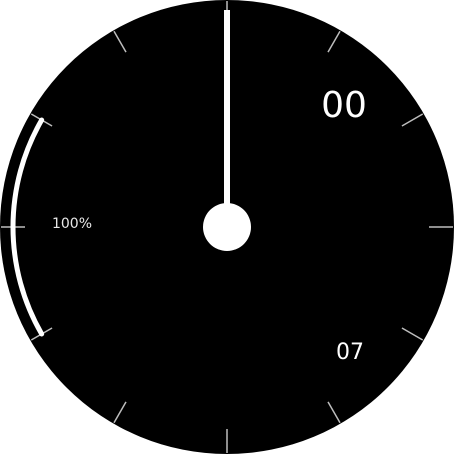 Image resolution: width=454 pixels, height=454 pixels. Describe the element at coordinates (72, 224) in the screenshot. I see `battery-percentage: 100%` at that location.